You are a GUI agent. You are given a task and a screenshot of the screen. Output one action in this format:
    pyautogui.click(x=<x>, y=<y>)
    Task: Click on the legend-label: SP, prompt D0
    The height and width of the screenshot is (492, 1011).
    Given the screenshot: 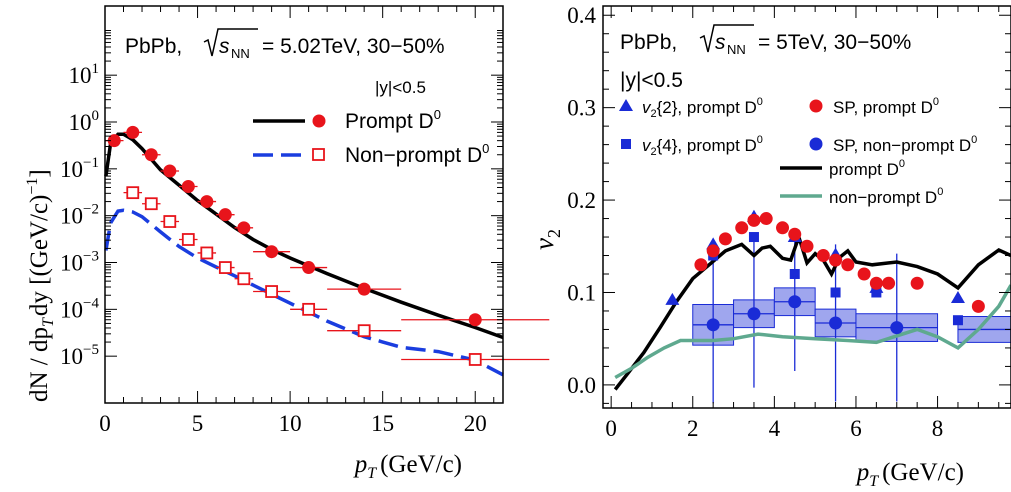 What is the action you would take?
    pyautogui.click(x=886, y=106)
    